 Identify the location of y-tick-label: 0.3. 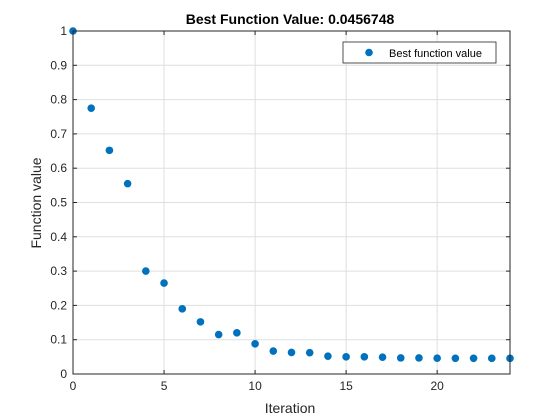
(58, 271).